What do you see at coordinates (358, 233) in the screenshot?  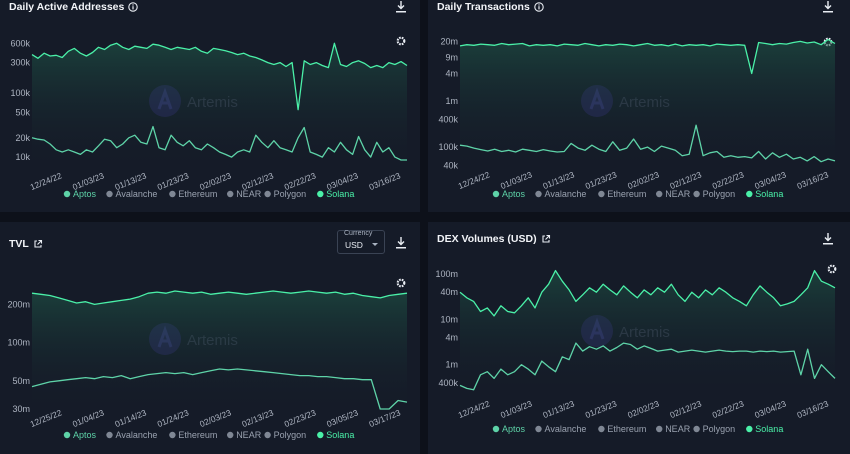 I see `currency-label: Currency` at bounding box center [358, 233].